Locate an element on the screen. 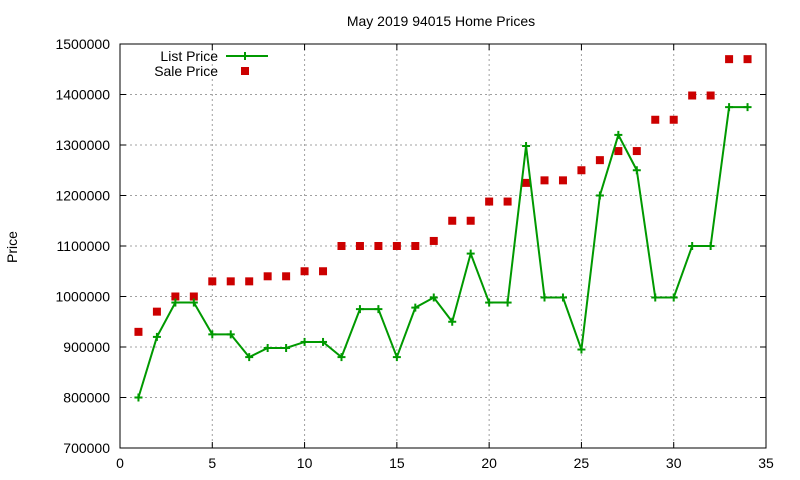  y-tick-label: 1400000 is located at coordinates (82, 95).